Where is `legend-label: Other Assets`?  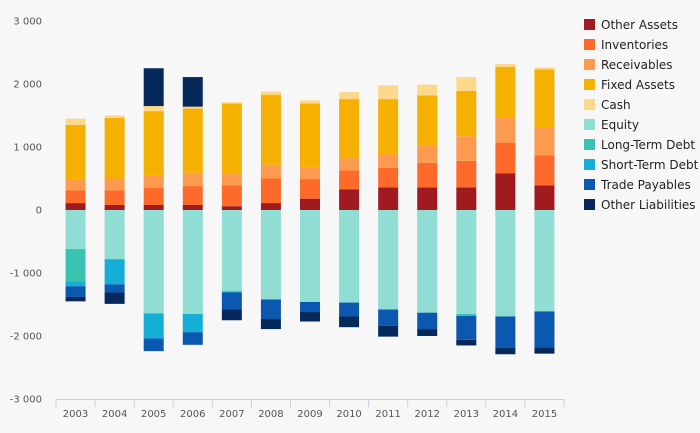
legend-label: Other Assets is located at coordinates (639, 25).